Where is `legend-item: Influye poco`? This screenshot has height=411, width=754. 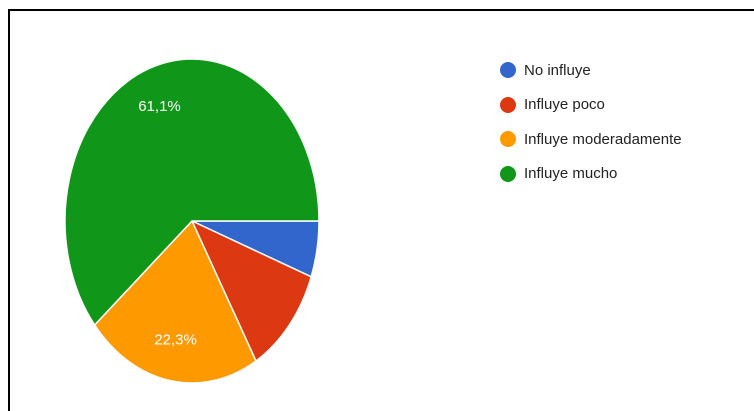 legend-item: Influye poco is located at coordinates (591, 105).